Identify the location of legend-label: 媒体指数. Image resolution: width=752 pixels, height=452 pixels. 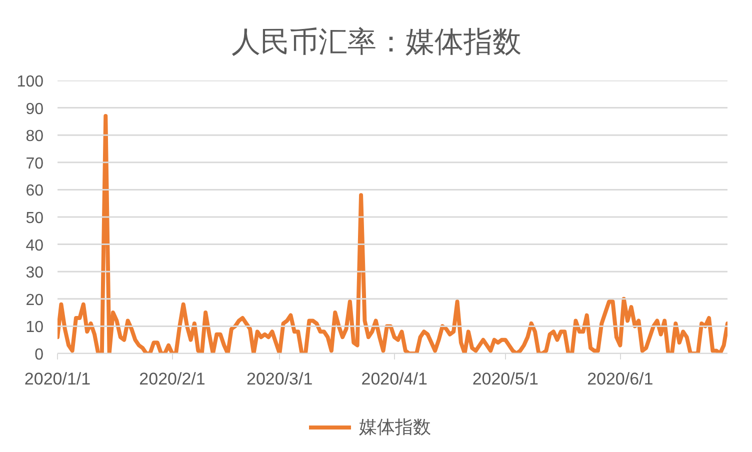
(395, 427).